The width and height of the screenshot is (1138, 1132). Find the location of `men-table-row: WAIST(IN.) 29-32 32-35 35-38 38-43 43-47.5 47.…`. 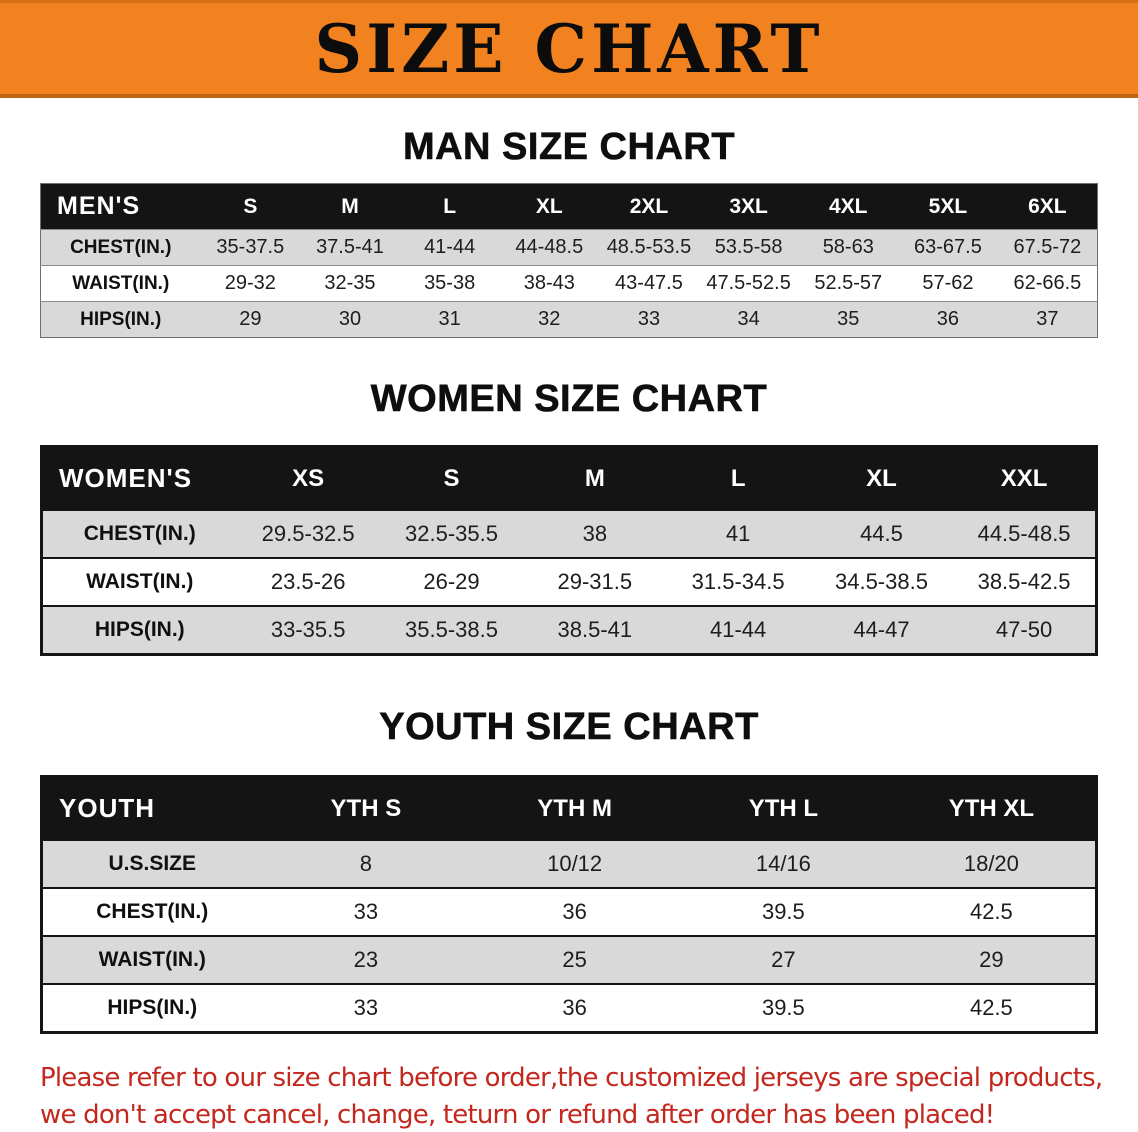

men-table-row: WAIST(IN.) 29-32 32-35 35-38 38-43 43-47.5 47.… is located at coordinates (569, 283).